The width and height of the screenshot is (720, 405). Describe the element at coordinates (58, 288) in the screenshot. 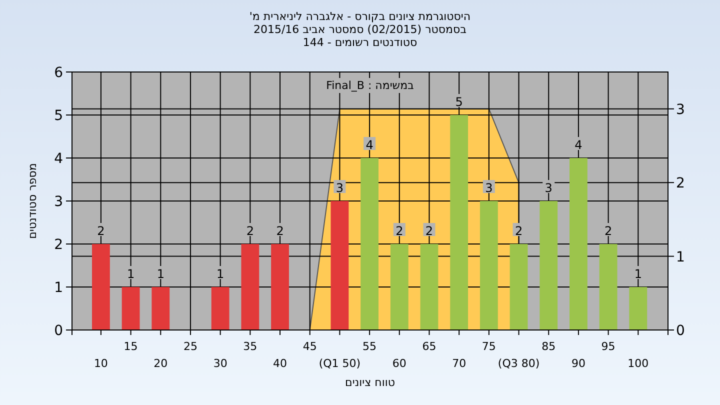

I see `y-tick-label: 1` at that location.